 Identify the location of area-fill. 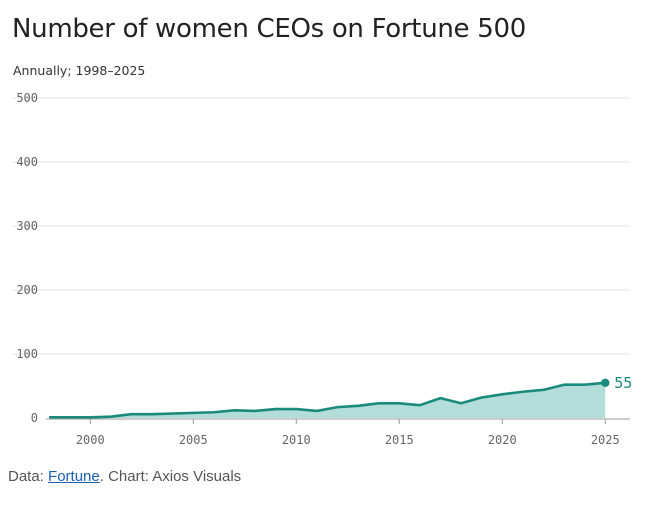
(327, 400).